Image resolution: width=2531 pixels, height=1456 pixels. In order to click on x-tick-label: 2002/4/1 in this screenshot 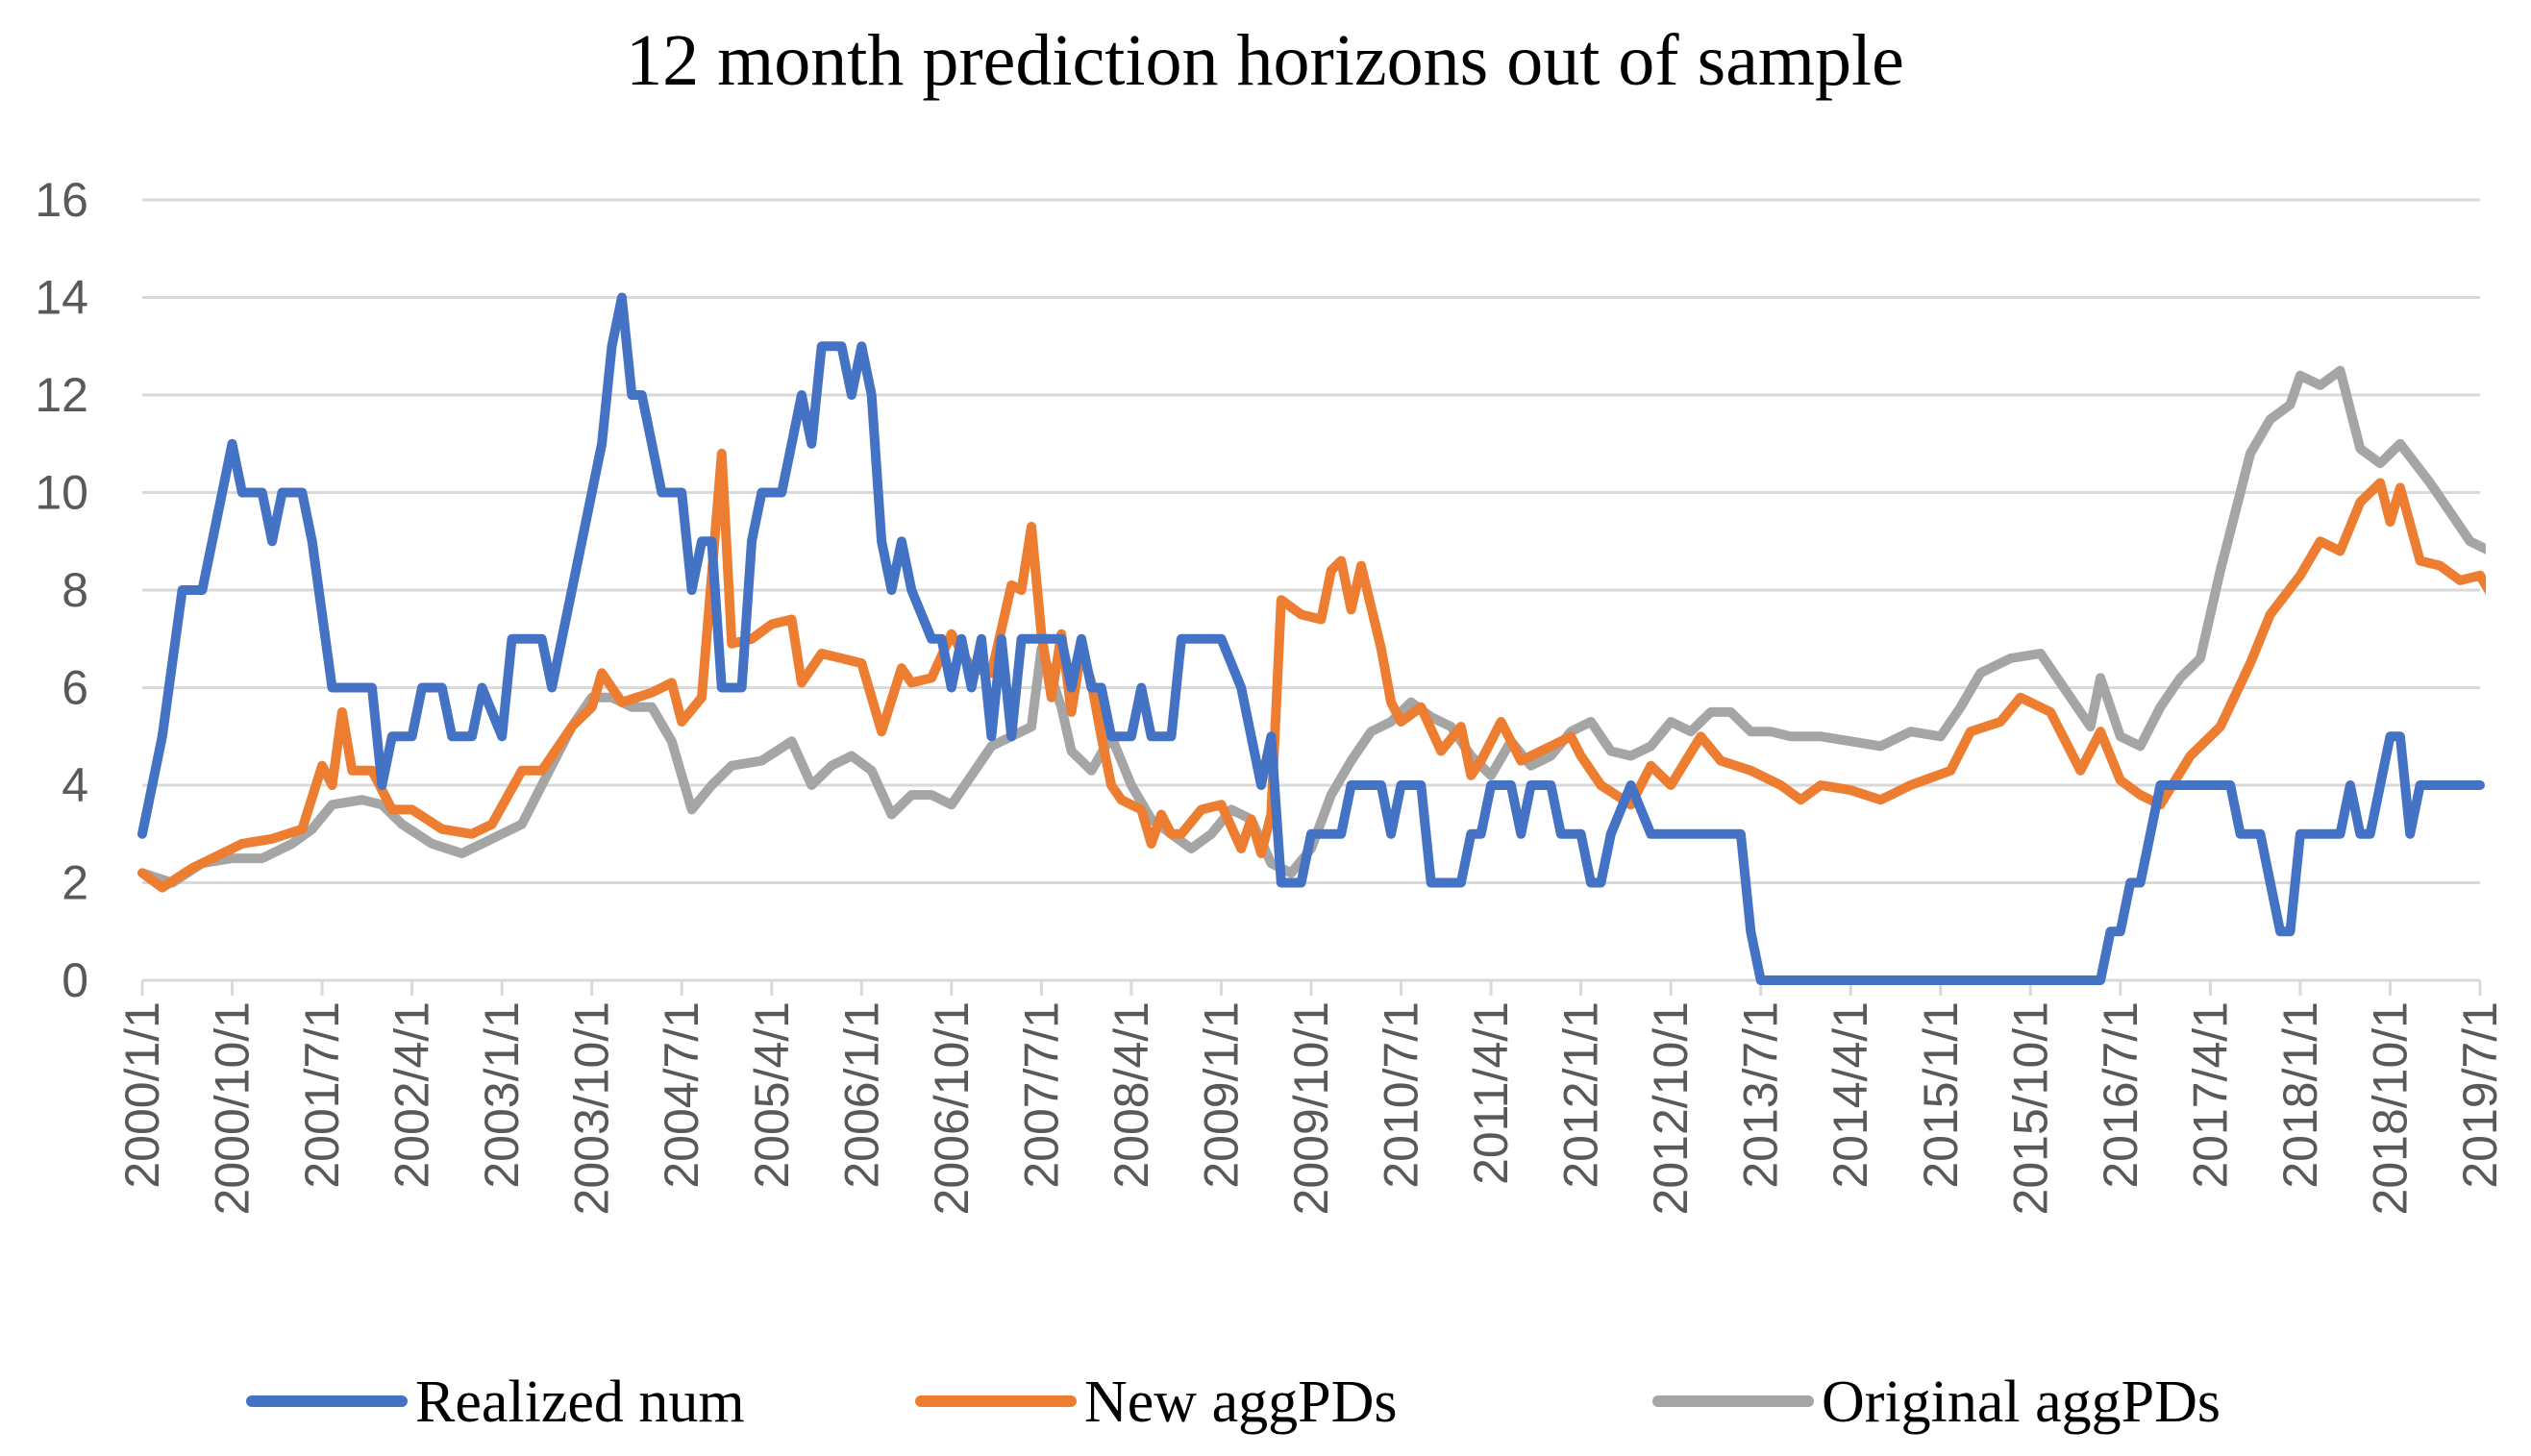, I will do `click(412, 1095)`.